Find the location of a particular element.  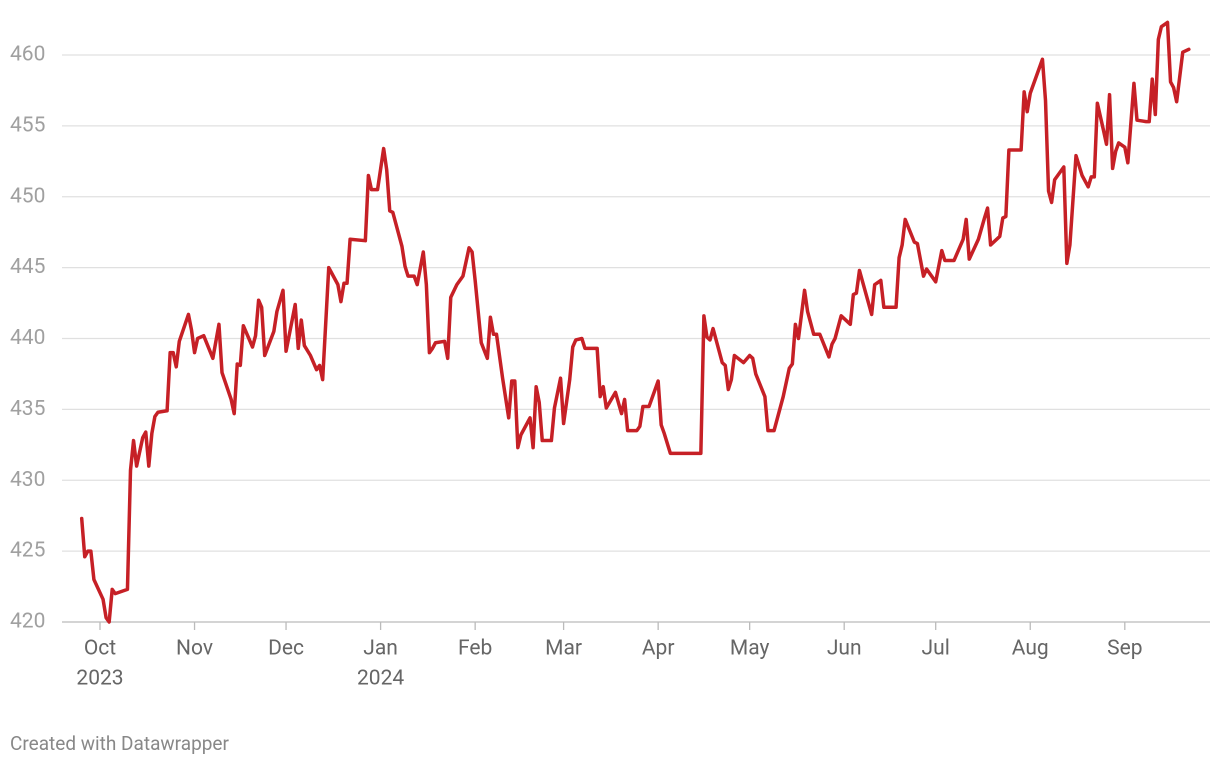

x-tick-year: 2024 is located at coordinates (380, 679).